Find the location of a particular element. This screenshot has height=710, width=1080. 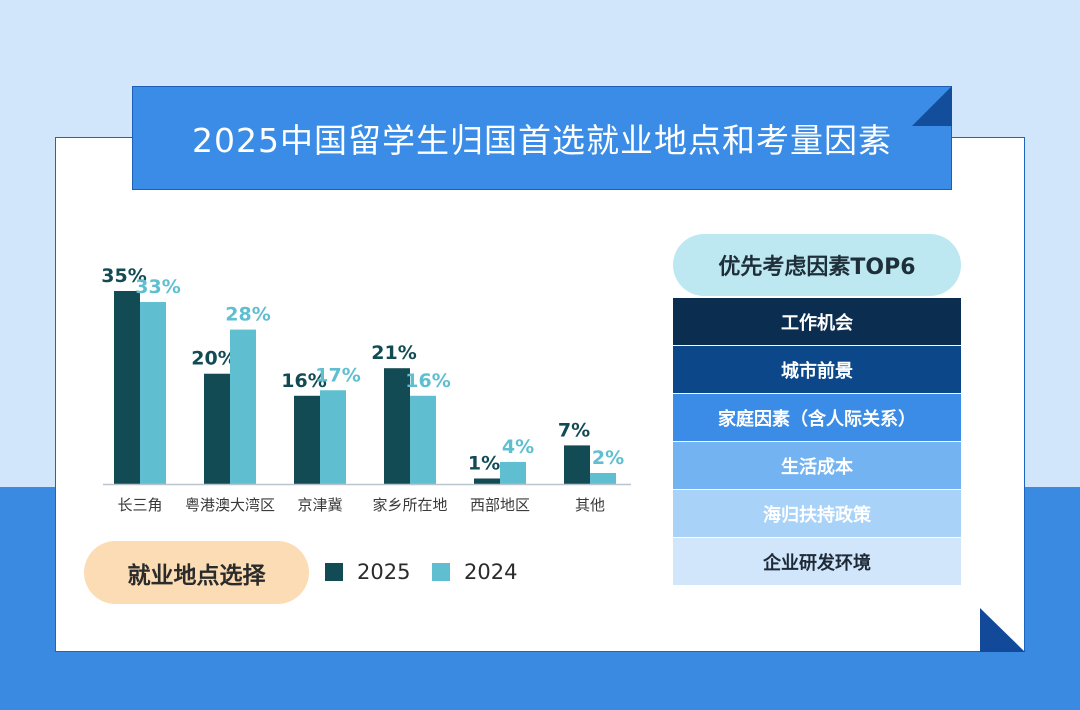

factor-item-3: 家庭因素（含人际关系） is located at coordinates (817, 418).